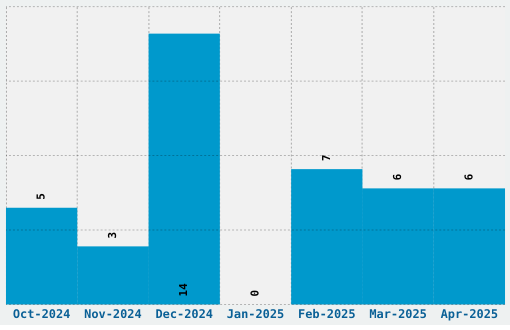 This screenshot has height=330, width=510. I want to click on x-tick-label: Apr-2025, so click(469, 313).